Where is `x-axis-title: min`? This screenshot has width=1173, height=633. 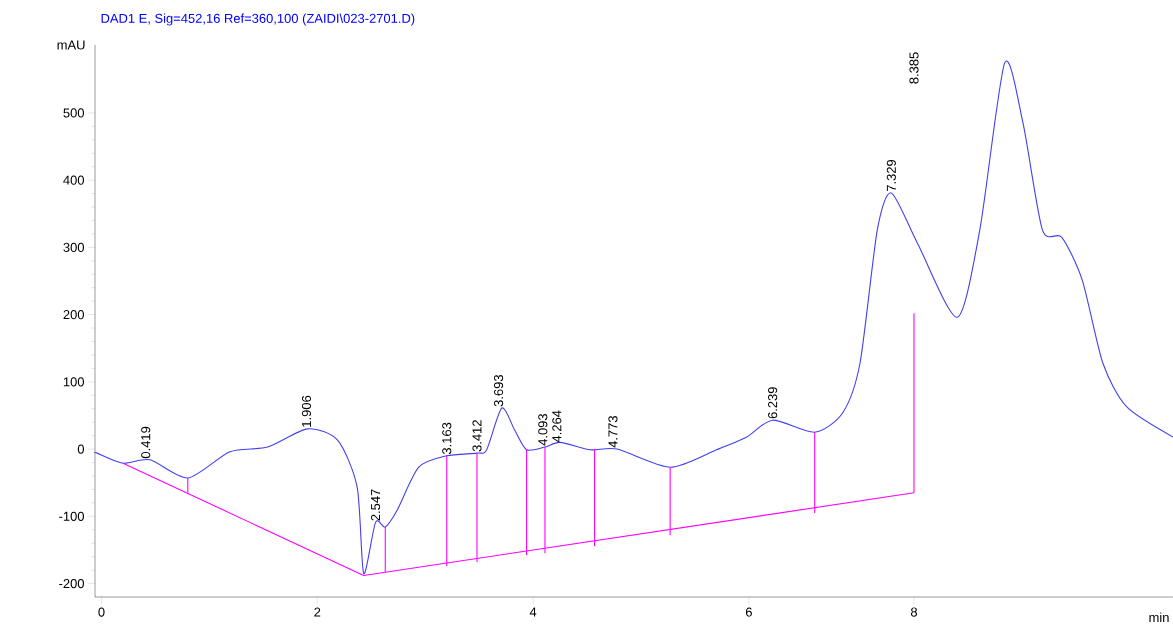 x-axis-title: min is located at coordinates (1159, 617).